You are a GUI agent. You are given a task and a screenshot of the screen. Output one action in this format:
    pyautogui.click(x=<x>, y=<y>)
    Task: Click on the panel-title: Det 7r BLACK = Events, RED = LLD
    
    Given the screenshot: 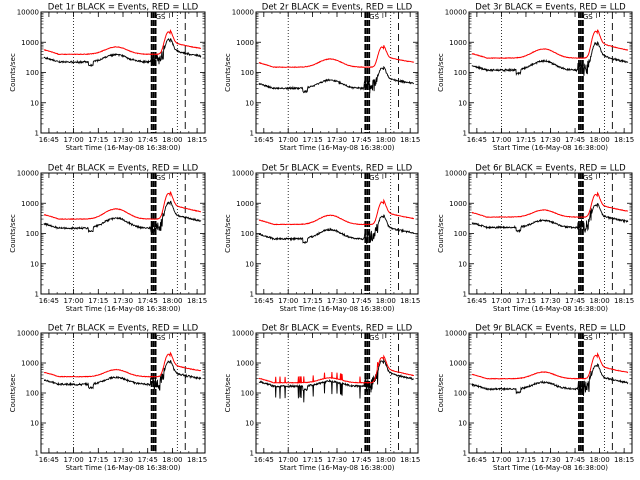 What is the action you would take?
    pyautogui.click(x=123, y=329)
    